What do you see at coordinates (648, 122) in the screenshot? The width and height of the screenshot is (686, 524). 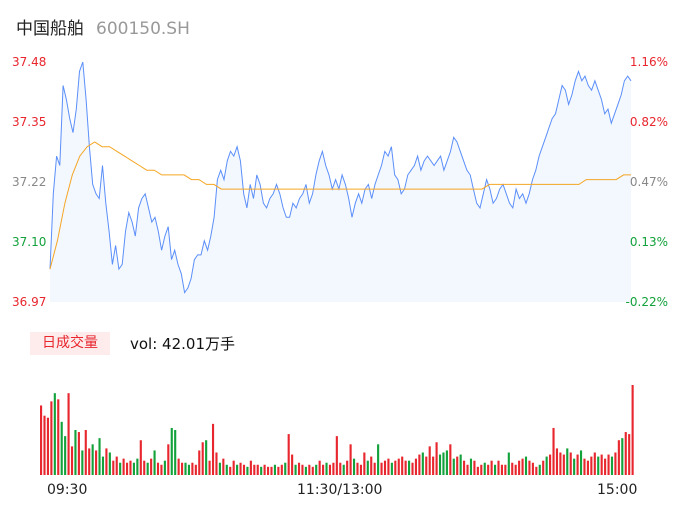 I see `y-tick-pct-1: 0.82%` at bounding box center [648, 122].